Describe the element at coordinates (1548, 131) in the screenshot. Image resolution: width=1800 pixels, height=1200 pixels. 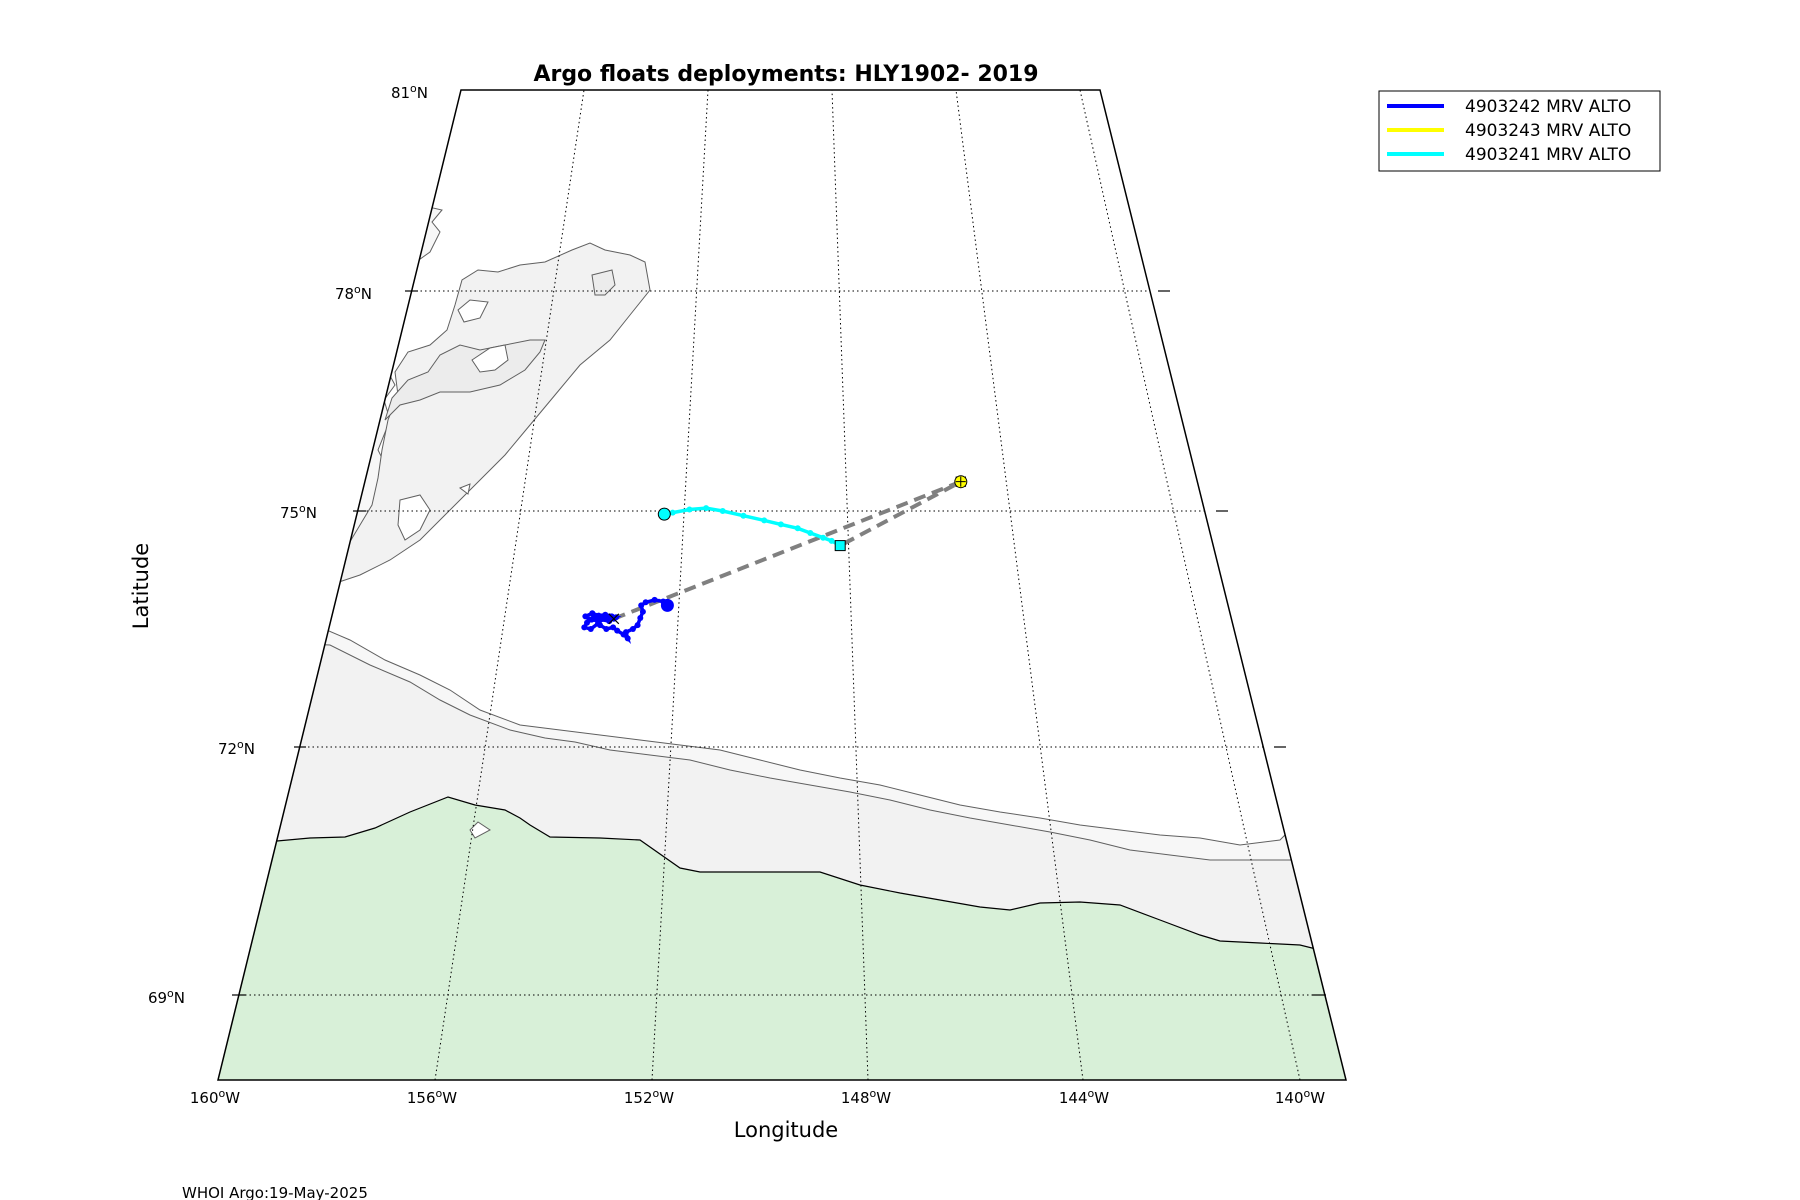
I see `legend-label: 4903243 MRV ALTO` at that location.